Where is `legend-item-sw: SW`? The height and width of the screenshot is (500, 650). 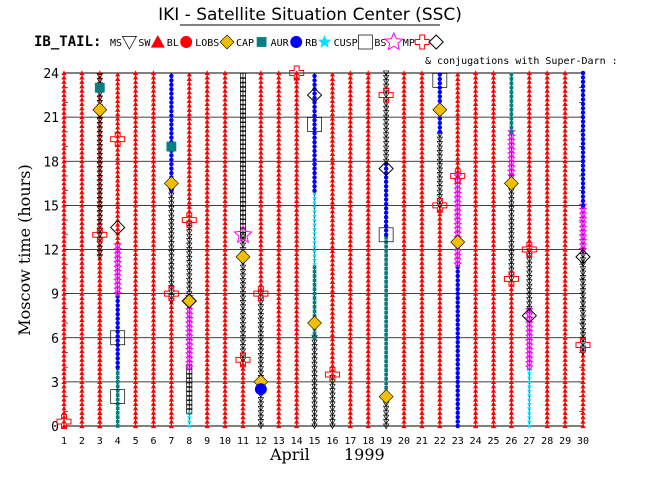 legend-item-sw: SW is located at coordinates (151, 42).